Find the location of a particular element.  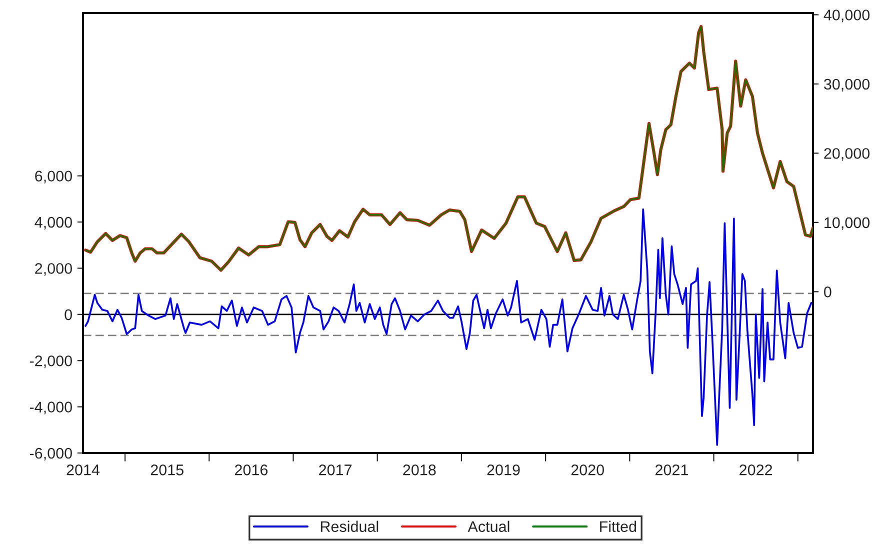

y-tick-label: 4,000 is located at coordinates (53, 223).